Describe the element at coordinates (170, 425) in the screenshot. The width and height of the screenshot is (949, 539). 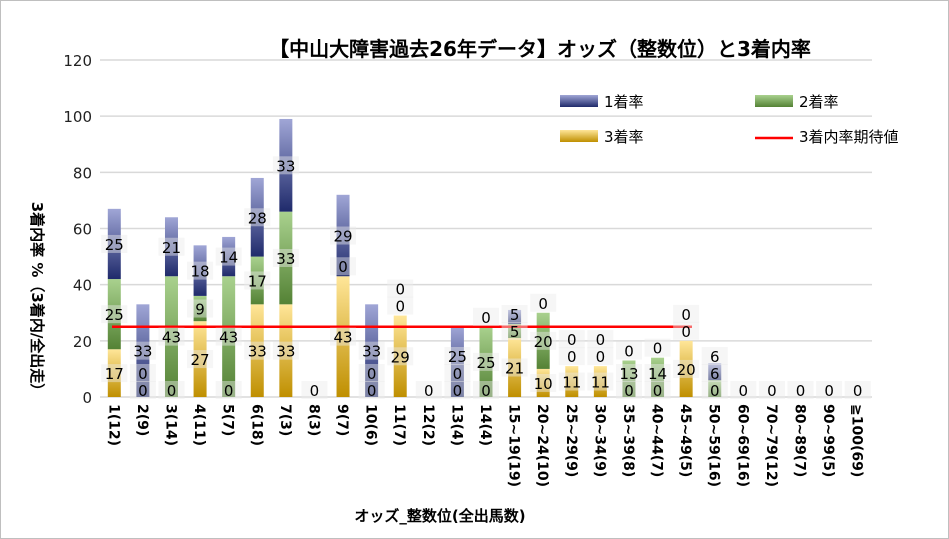
I see `x-tick-label: 3(14)` at that location.